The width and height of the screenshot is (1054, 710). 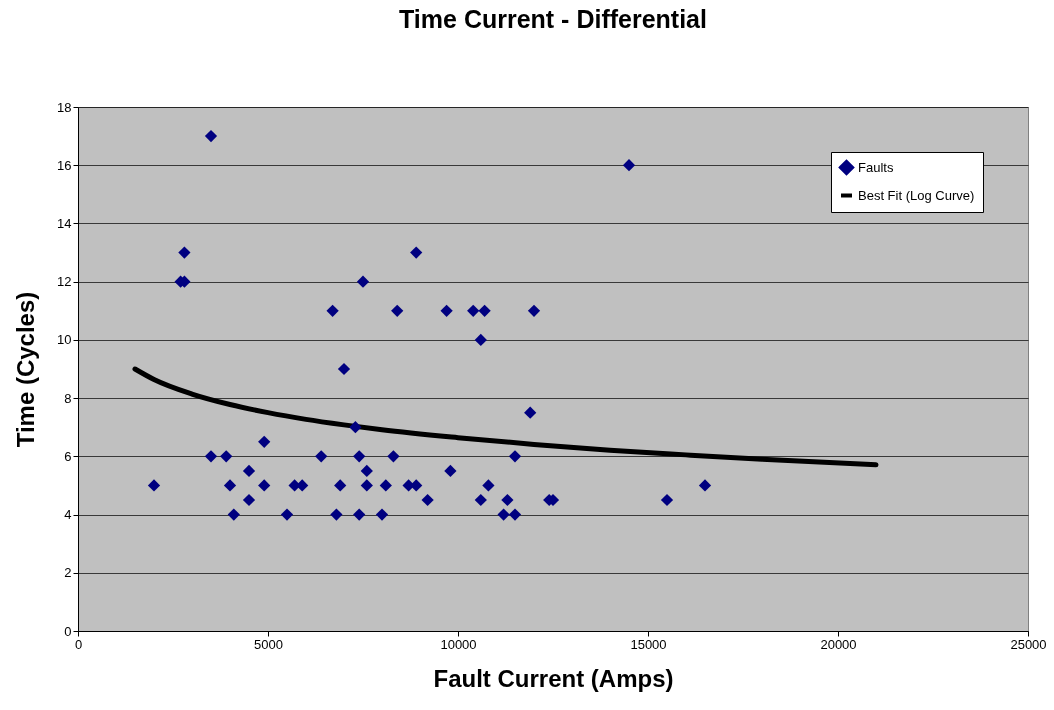 I want to click on y-tick-label: 16, so click(x=64, y=165).